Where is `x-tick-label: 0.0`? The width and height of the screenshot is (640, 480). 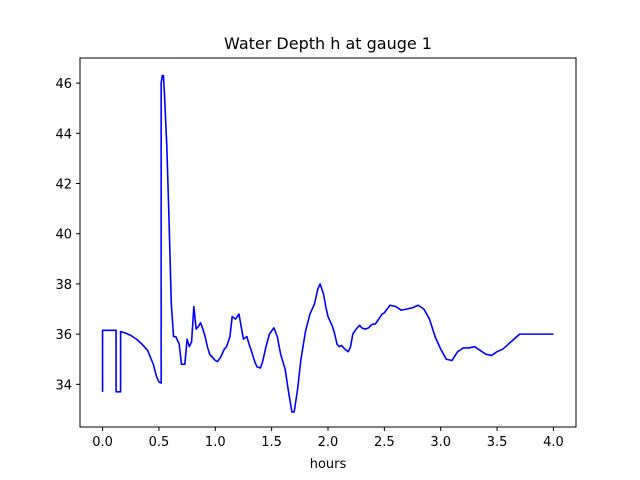 x-tick-label: 0.0 is located at coordinates (102, 442).